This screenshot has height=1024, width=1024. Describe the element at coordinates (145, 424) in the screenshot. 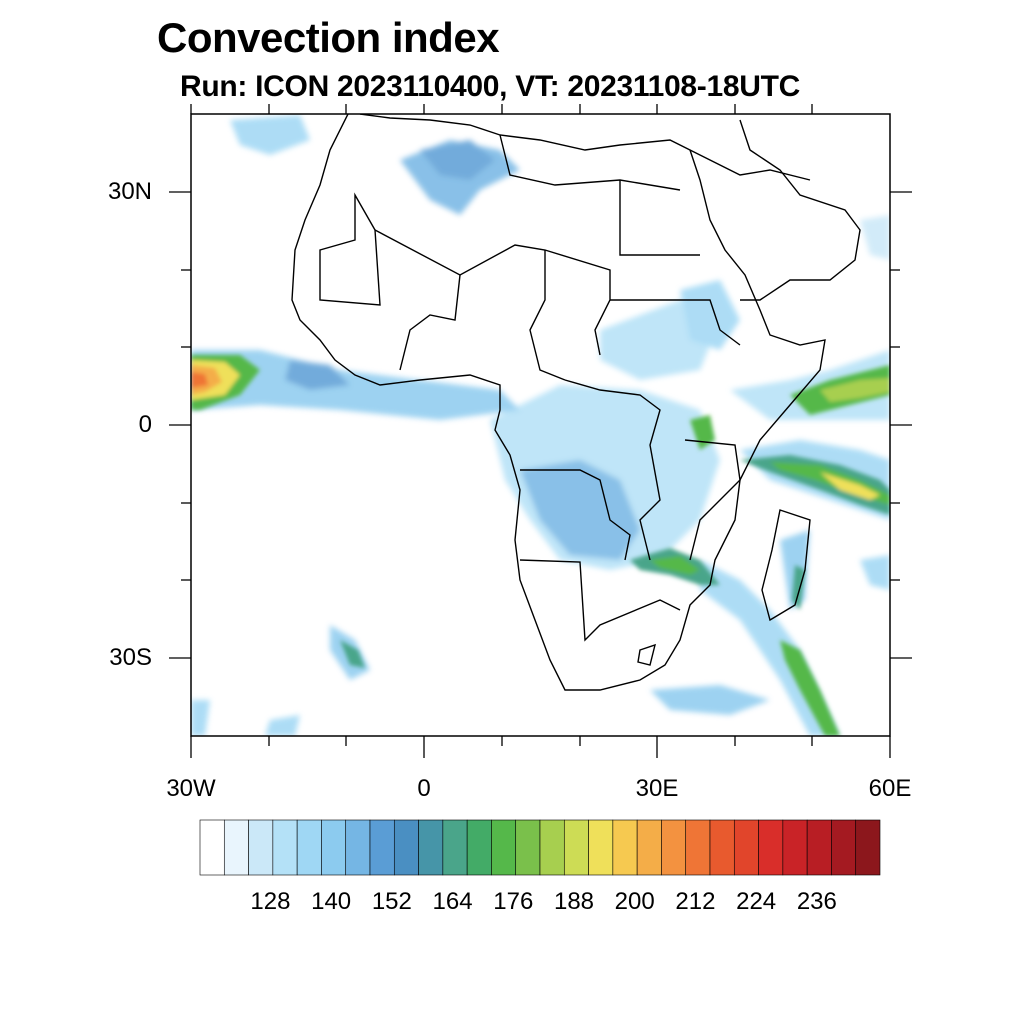

I see `lat-label-0: 0` at that location.